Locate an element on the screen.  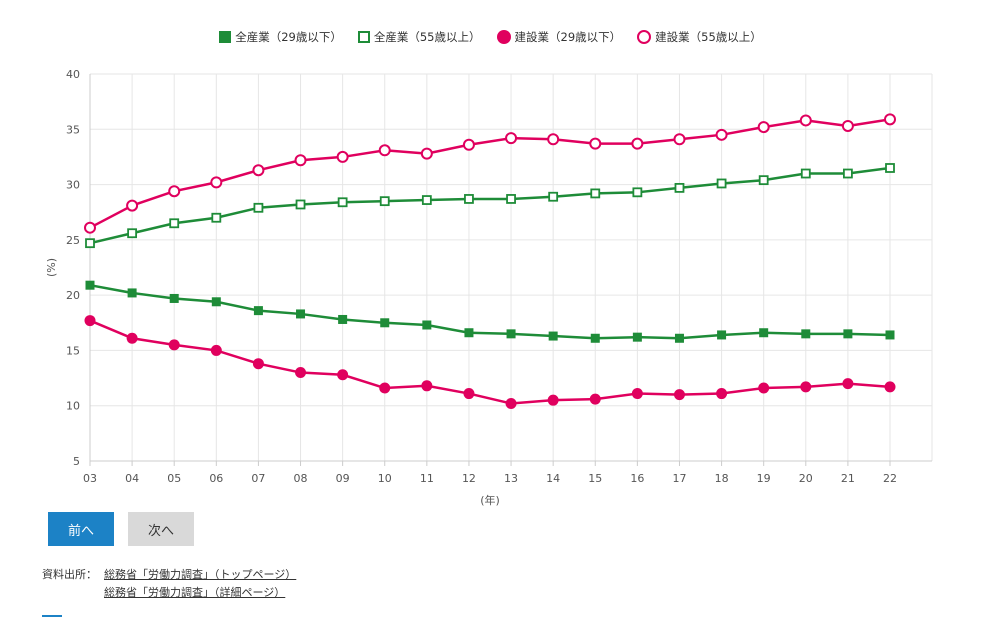
next-button: 次へ is located at coordinates (161, 529).